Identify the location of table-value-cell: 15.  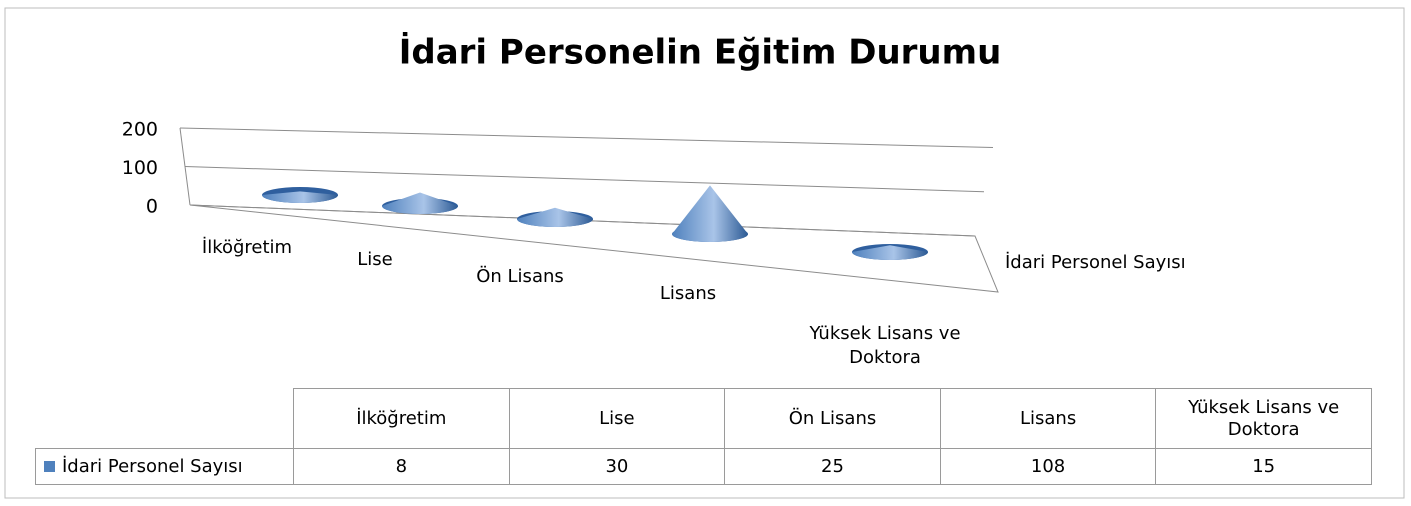
(1263, 466).